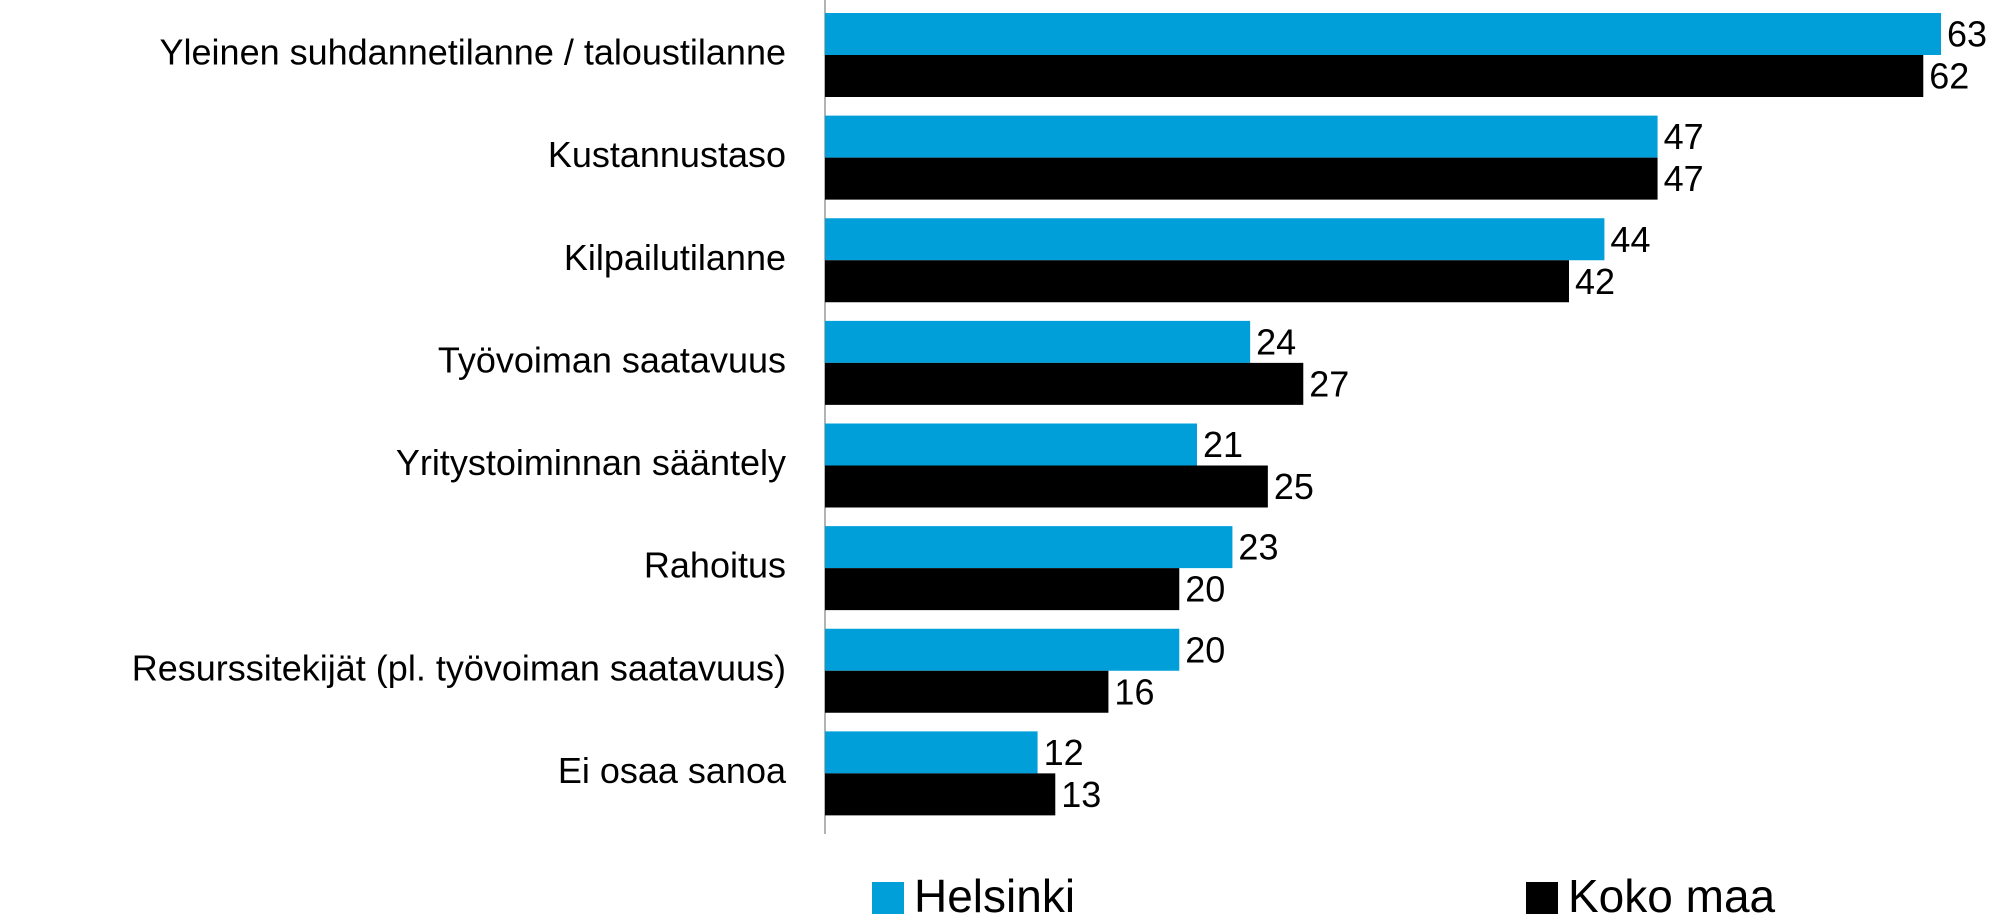 The width and height of the screenshot is (2011, 917). What do you see at coordinates (473, 52) in the screenshot?
I see `category-label: Yleinen suhdannetilanne / taloustilanne` at bounding box center [473, 52].